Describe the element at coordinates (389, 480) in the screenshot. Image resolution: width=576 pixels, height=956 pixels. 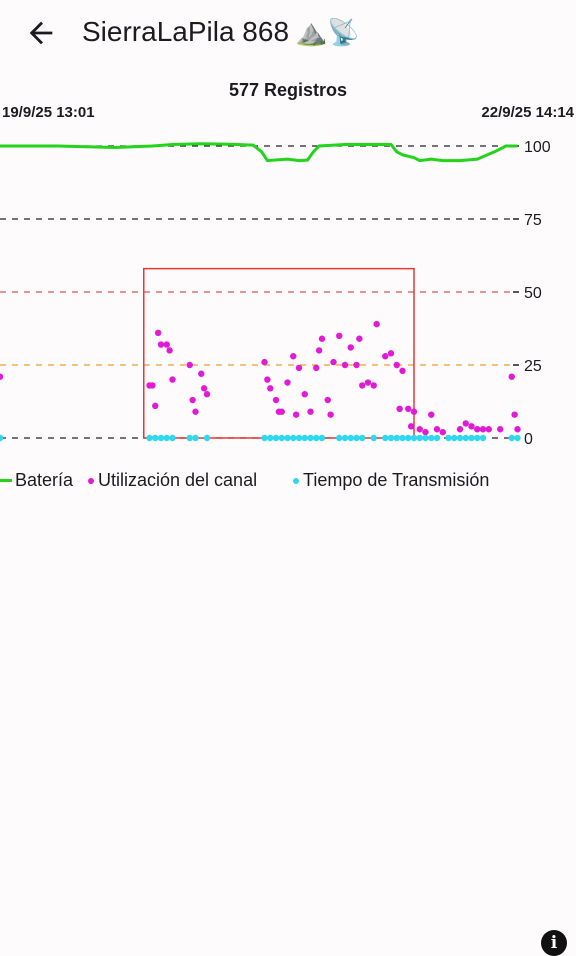
I see `legend-item-tiempo: Tiempo de Transmisión` at that location.